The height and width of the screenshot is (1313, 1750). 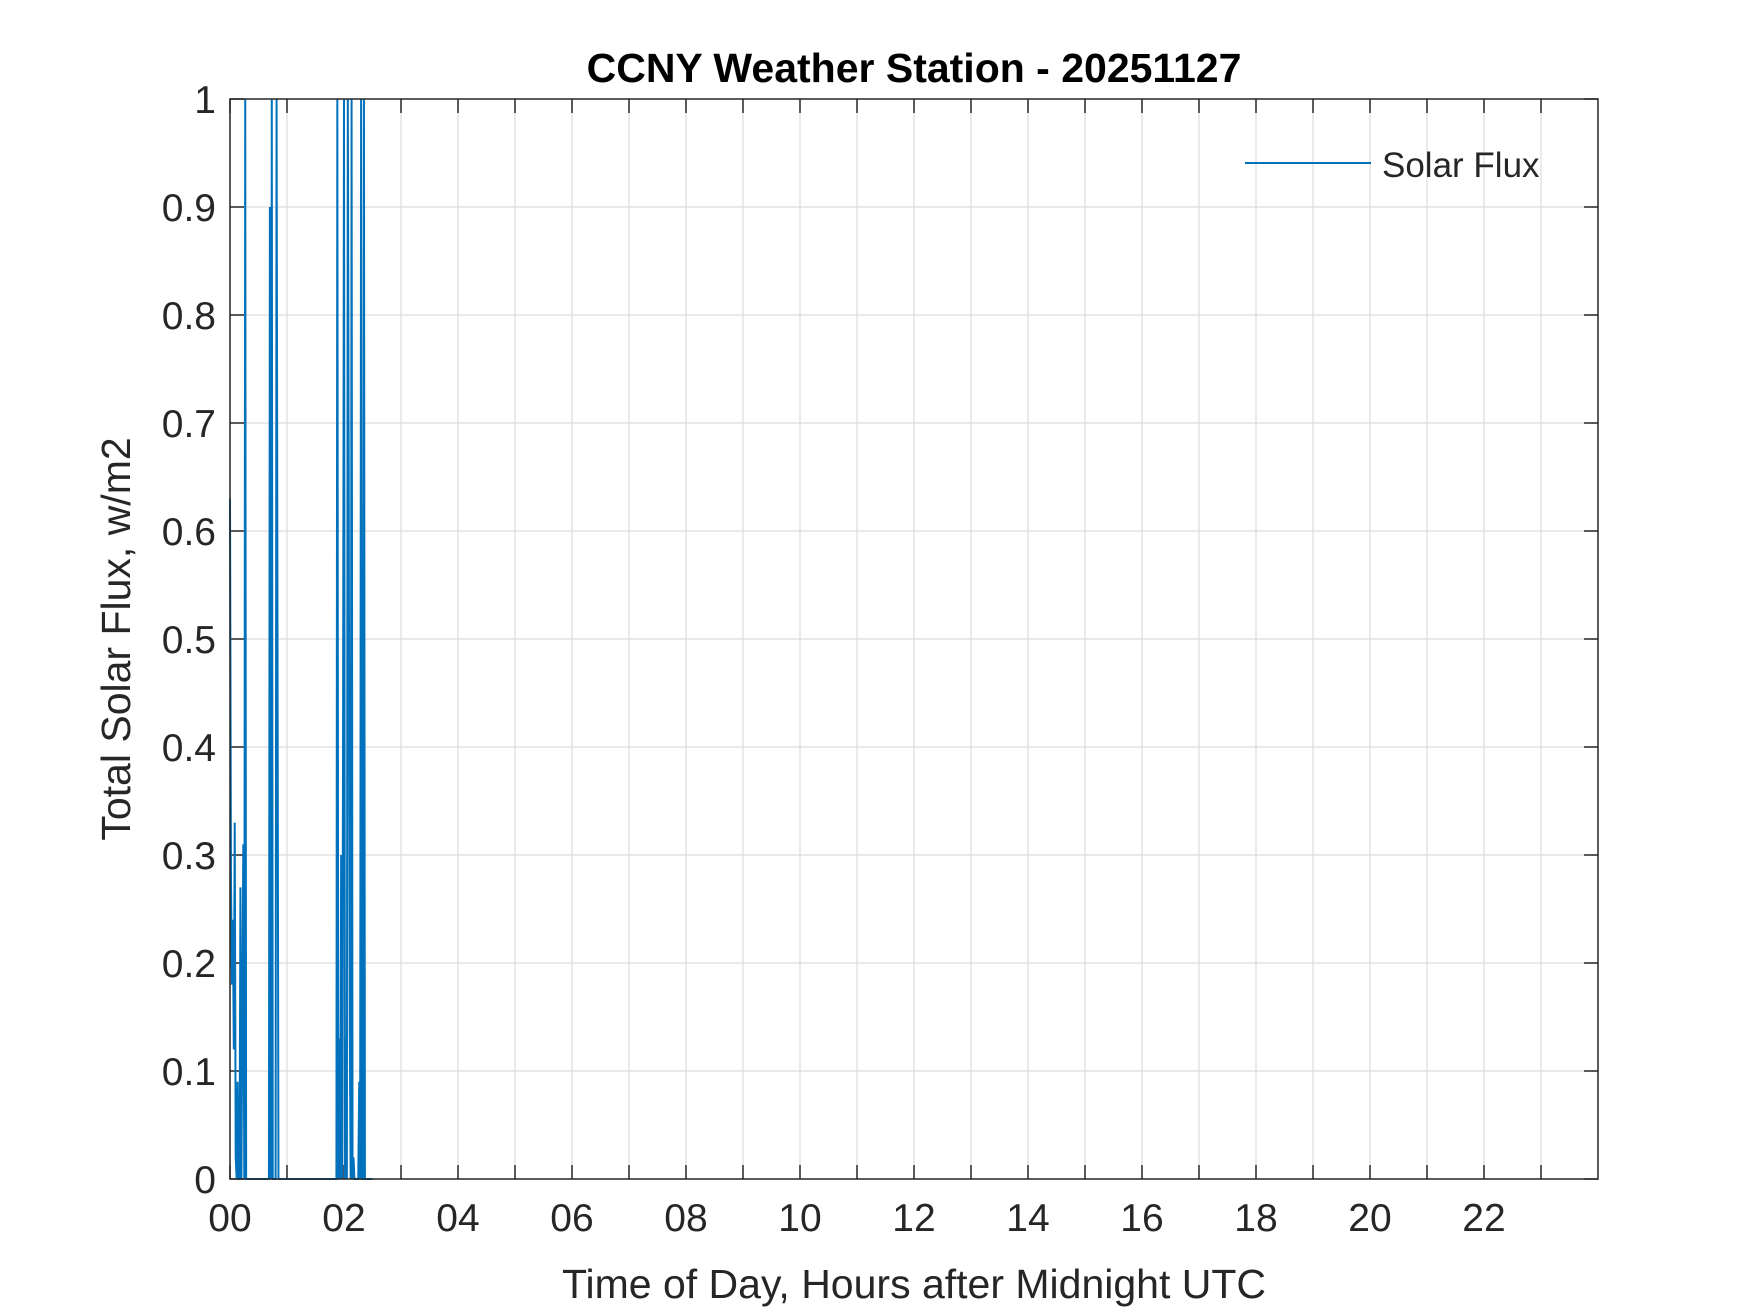 I want to click on y-tick-label: 0.3, so click(x=189, y=856).